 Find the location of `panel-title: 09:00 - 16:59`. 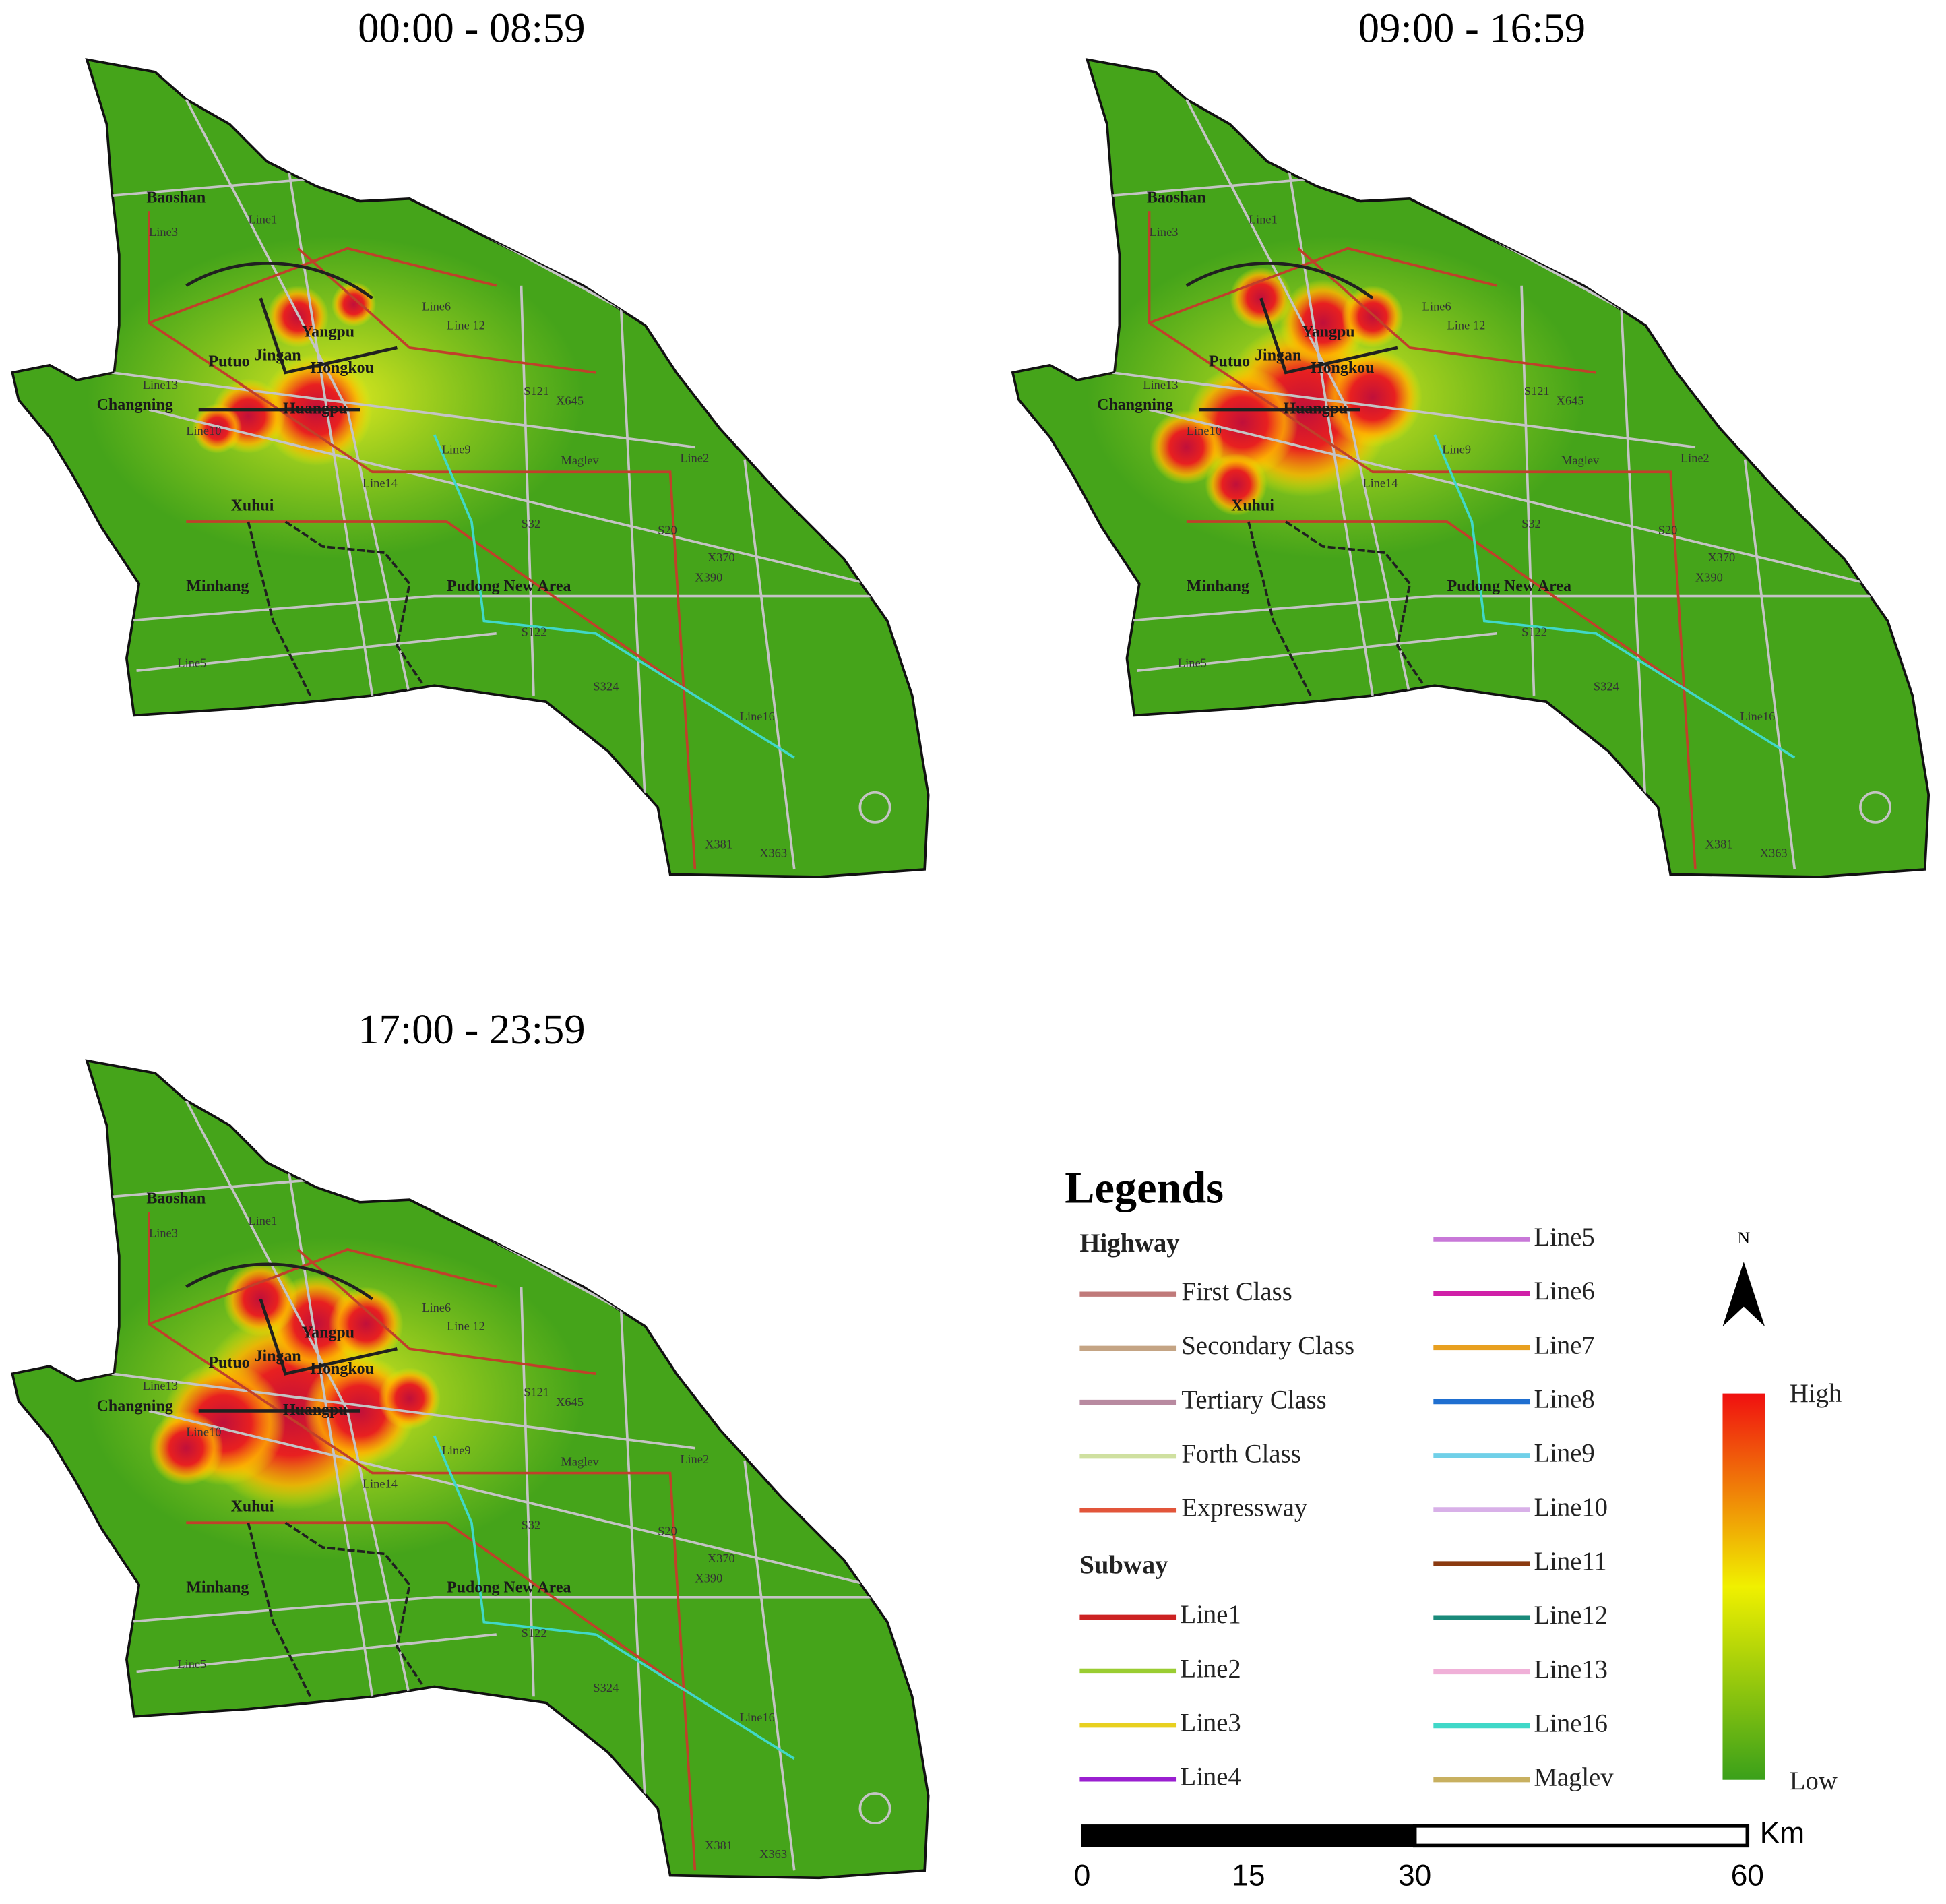

panel-title: 09:00 - 16:59 is located at coordinates (1472, 28).